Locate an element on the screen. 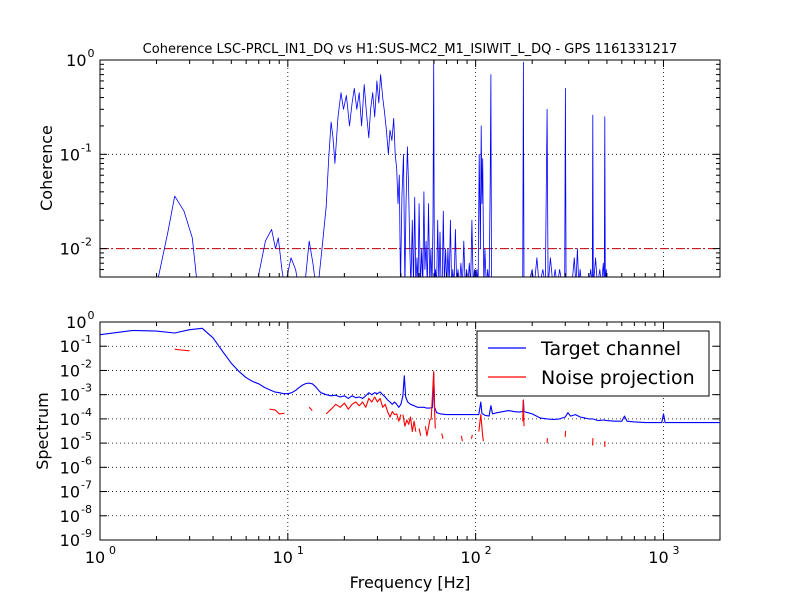  x-tick-label-exponent: 2 is located at coordinates (488, 550).